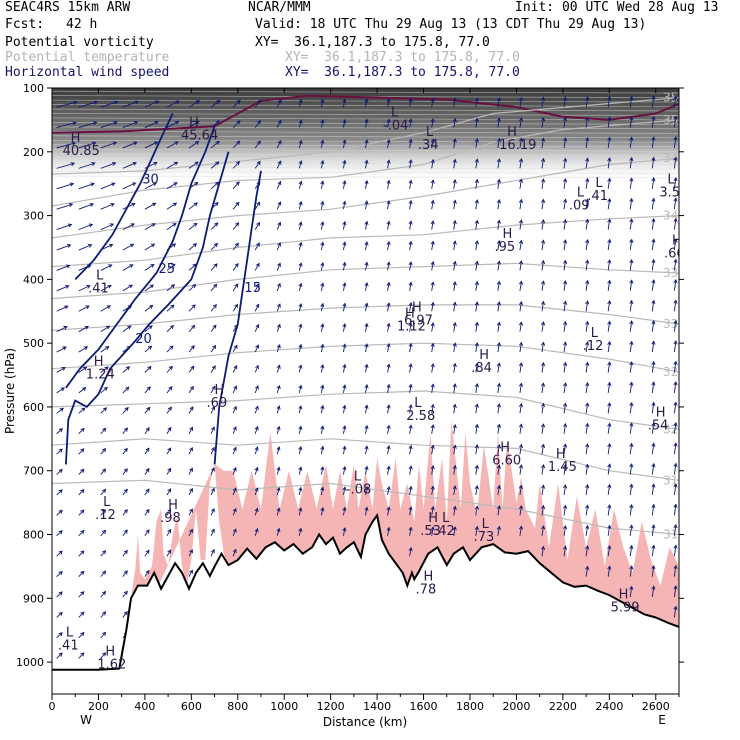 This screenshot has height=740, width=740. Describe the element at coordinates (237, 317) in the screenshot. I see `wind-isotach` at that location.